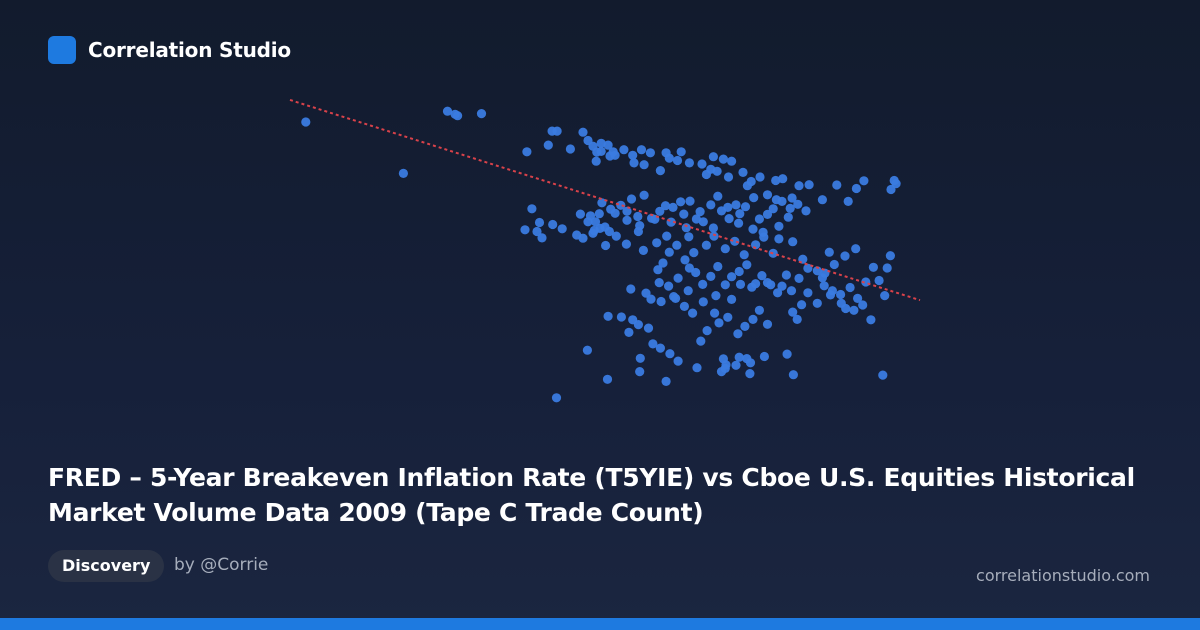 The width and height of the screenshot is (1200, 630). I want to click on brand-name: Correlation Studio, so click(189, 50).